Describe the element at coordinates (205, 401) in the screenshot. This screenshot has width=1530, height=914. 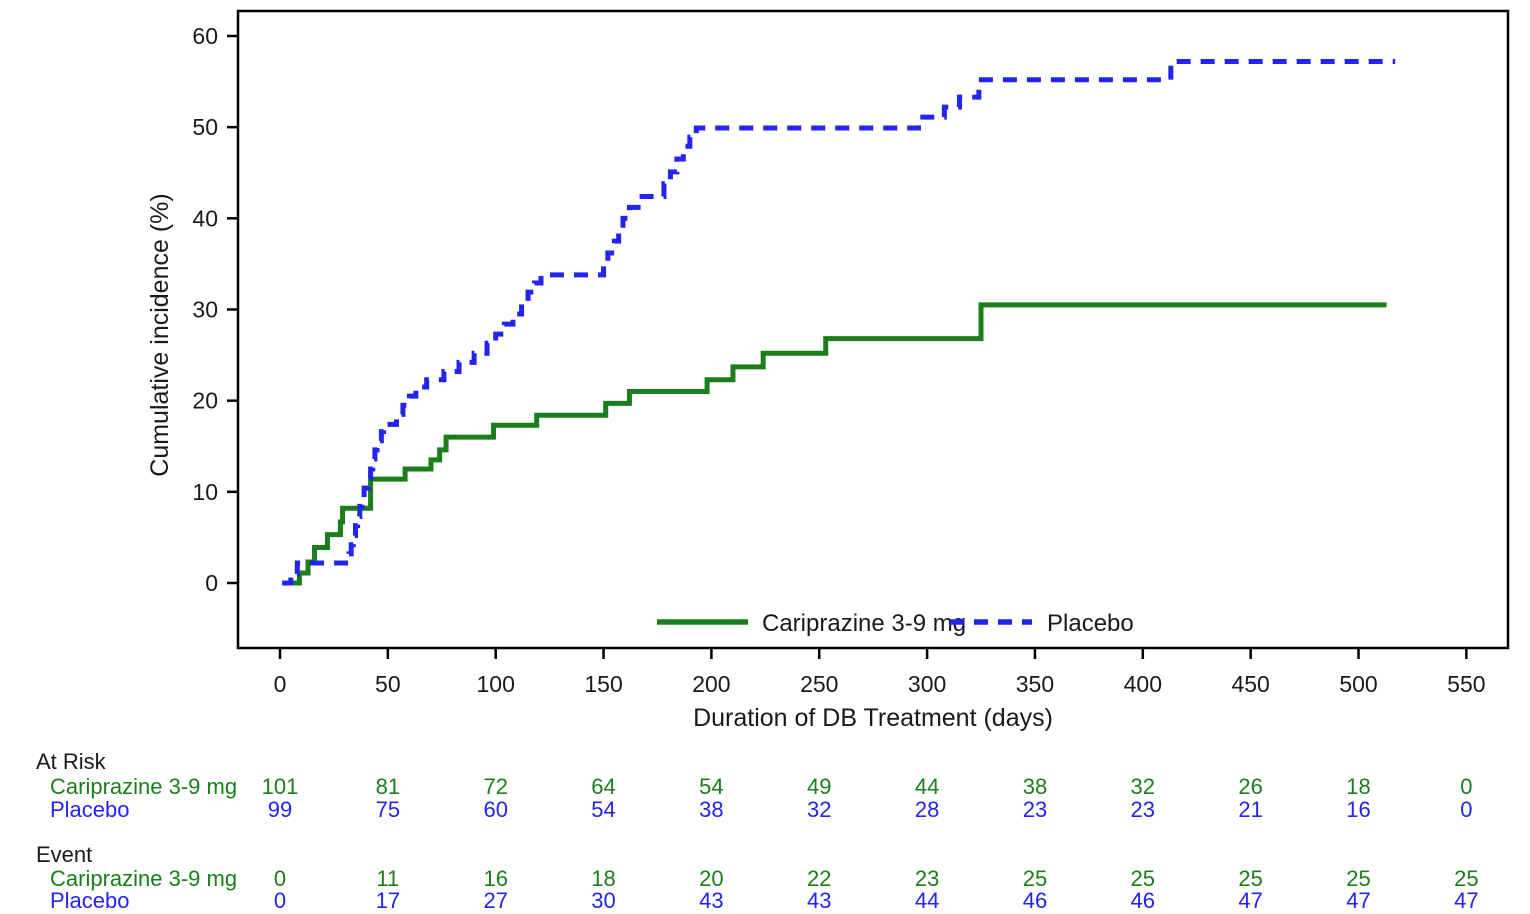
I see `y-tick-label: 20` at that location.